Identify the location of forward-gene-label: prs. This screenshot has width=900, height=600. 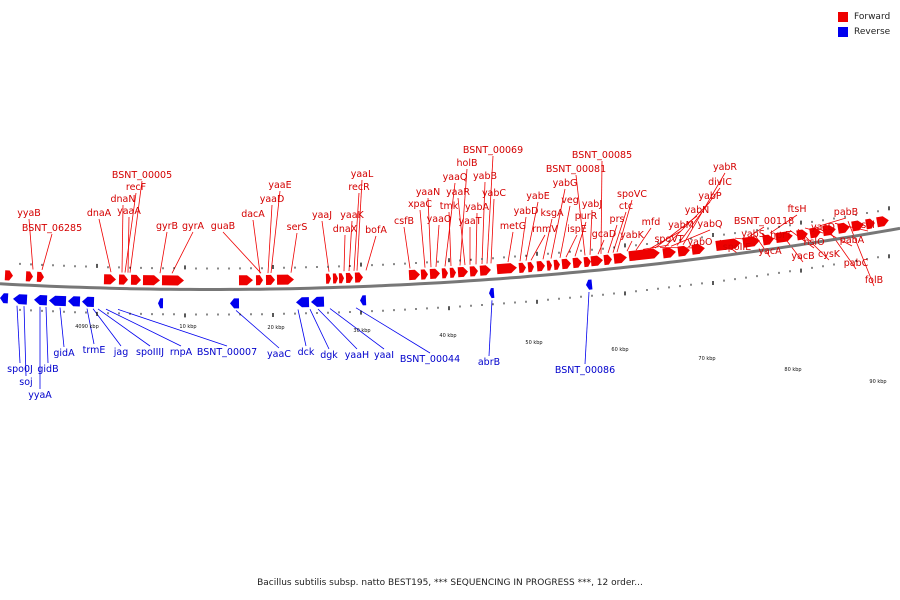
(617, 219).